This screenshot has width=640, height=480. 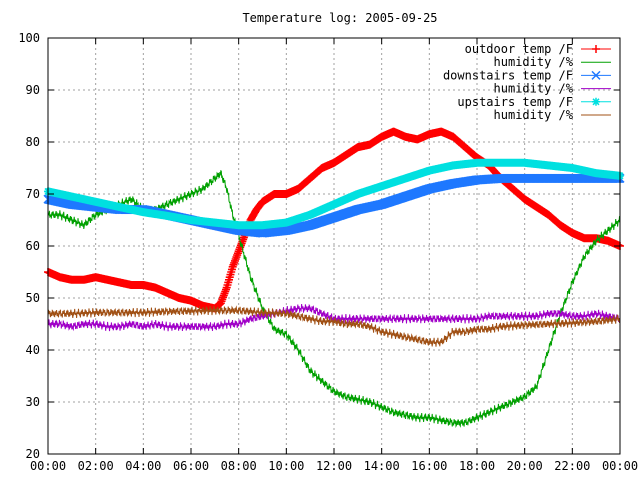 I want to click on legend-item: downstairs temp /F, so click(x=527, y=75).